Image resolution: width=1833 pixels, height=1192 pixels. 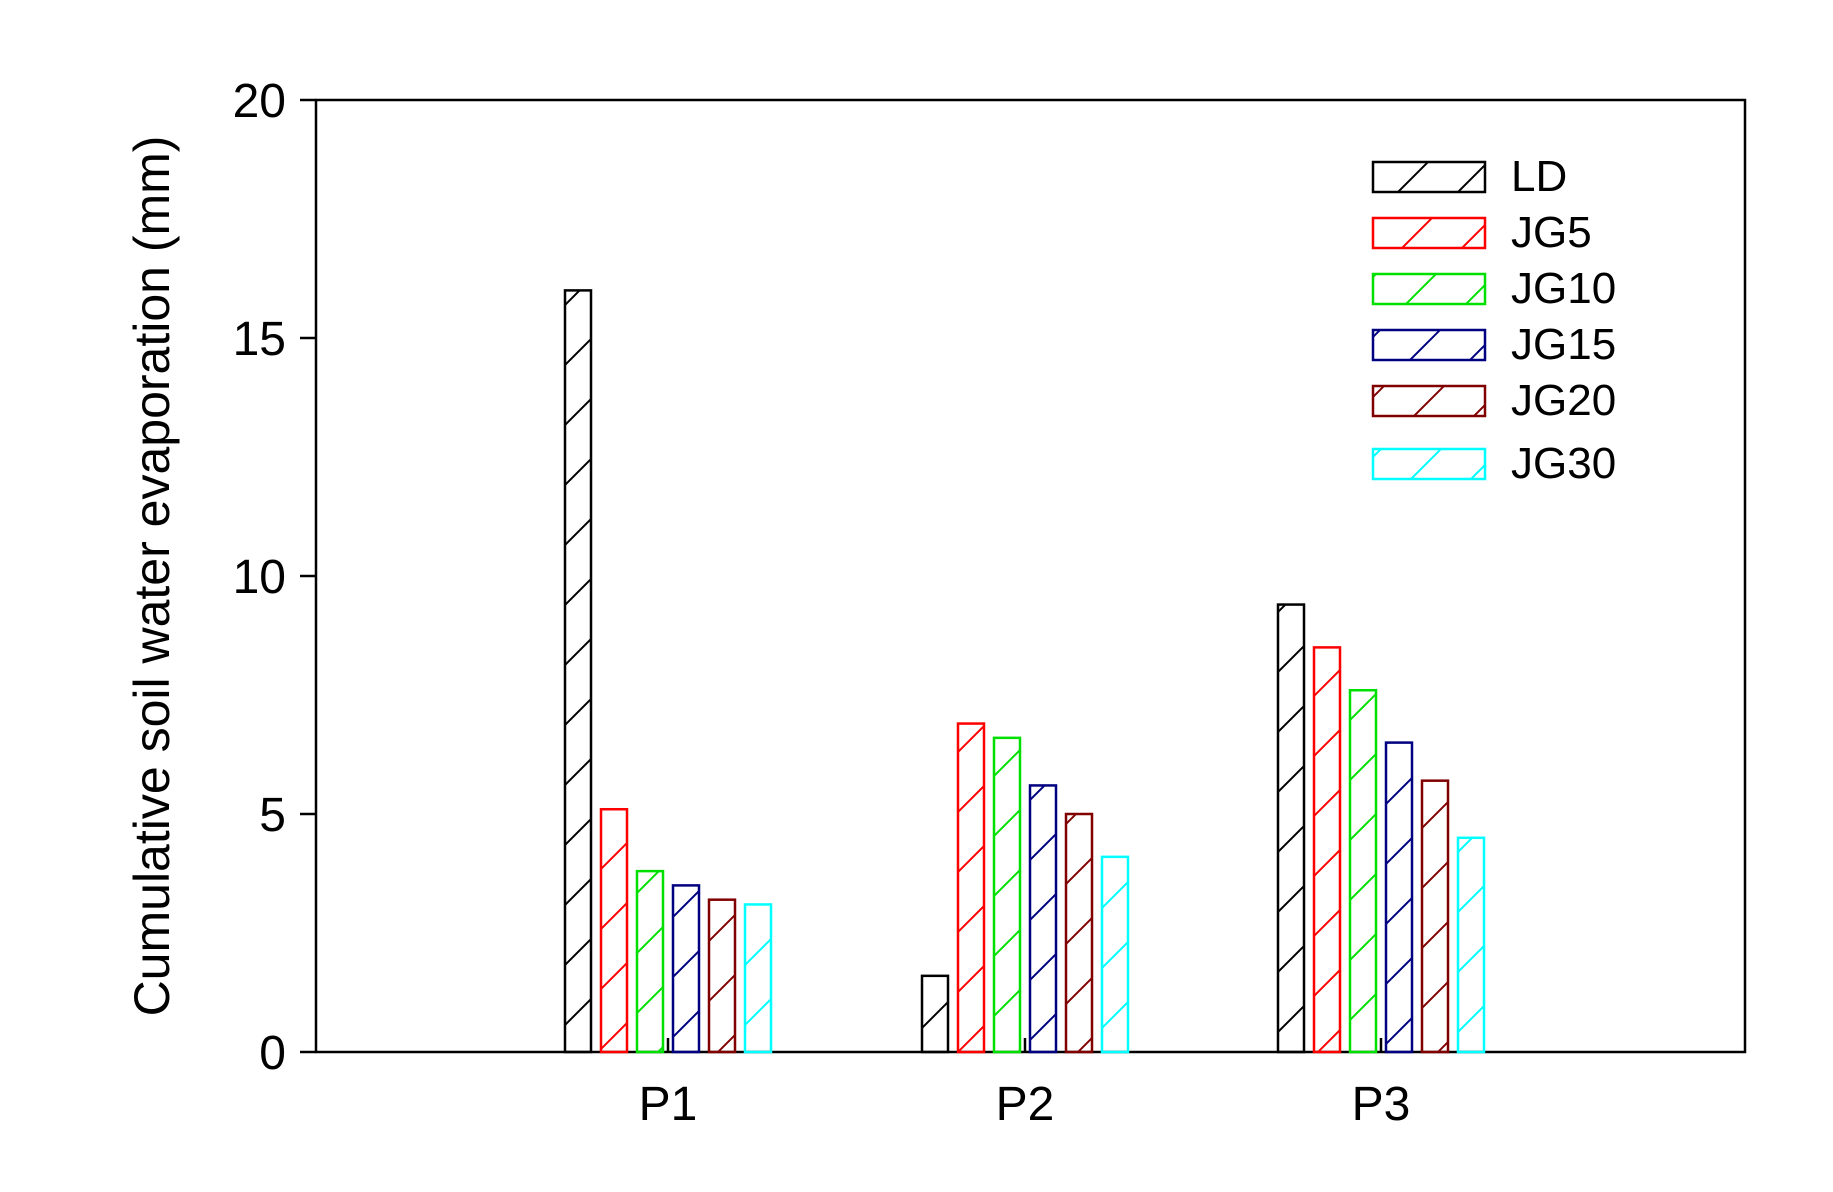 What do you see at coordinates (1429, 177) in the screenshot?
I see `legend-swatch-ld` at bounding box center [1429, 177].